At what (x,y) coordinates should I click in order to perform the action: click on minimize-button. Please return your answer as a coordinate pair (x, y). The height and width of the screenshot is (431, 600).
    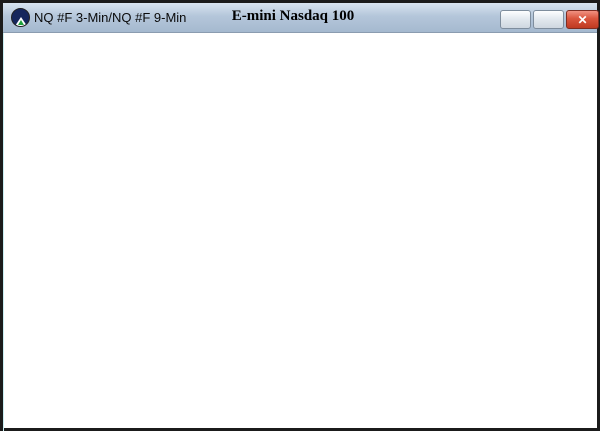
    Looking at the image, I should click on (515, 19).